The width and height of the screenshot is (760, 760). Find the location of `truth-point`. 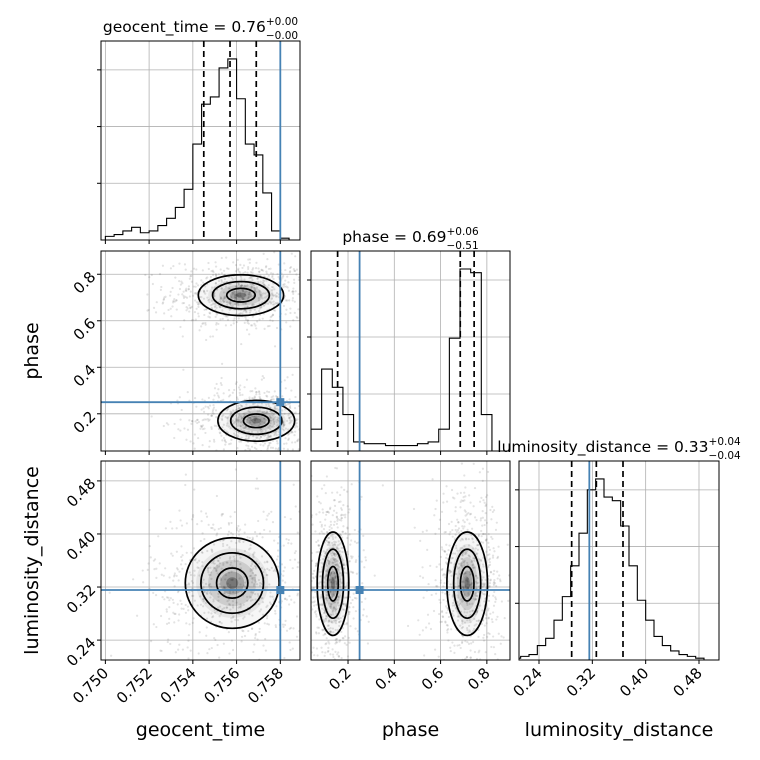

truth-point is located at coordinates (280, 590).